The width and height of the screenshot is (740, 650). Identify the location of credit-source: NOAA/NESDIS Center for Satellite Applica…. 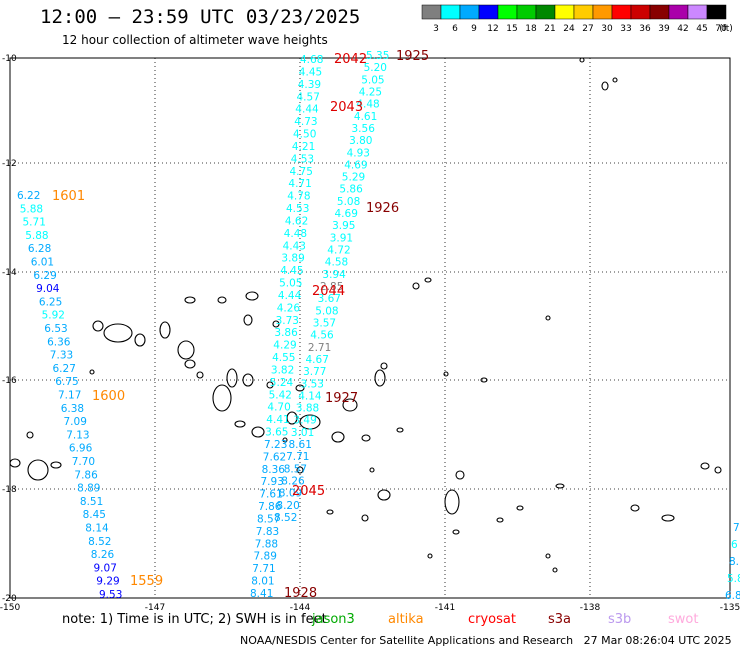
(407, 640).